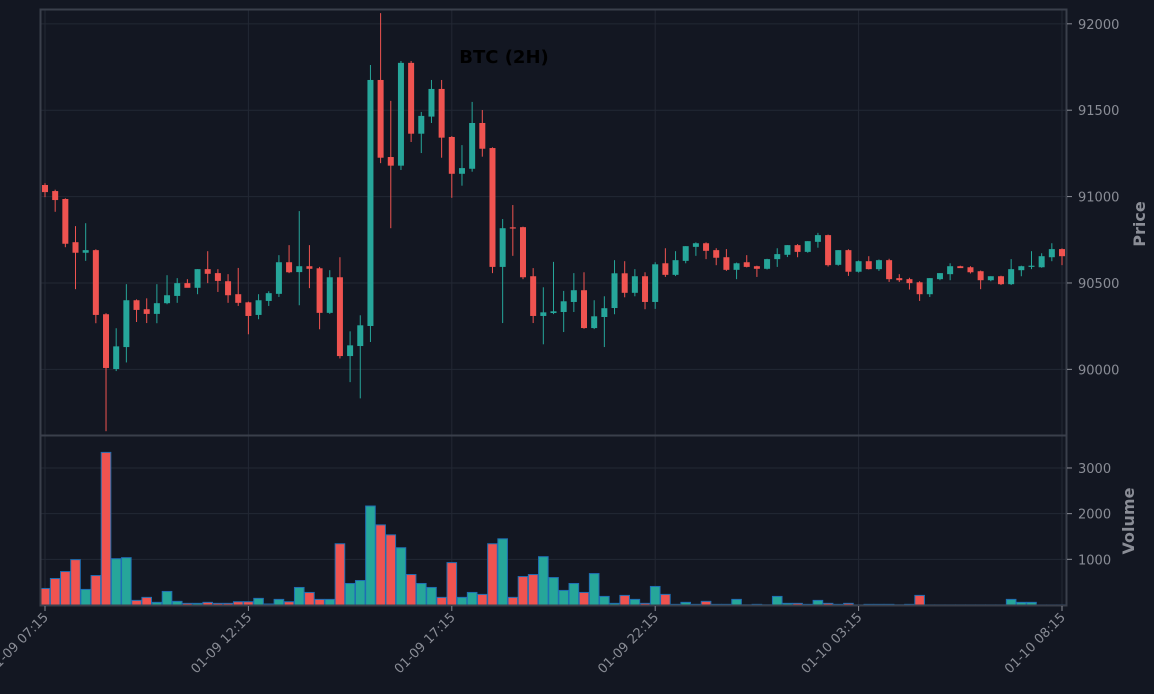 This screenshot has width=1154, height=694. I want to click on time-tick-label: 01-09 07:15, so click(26, 643).